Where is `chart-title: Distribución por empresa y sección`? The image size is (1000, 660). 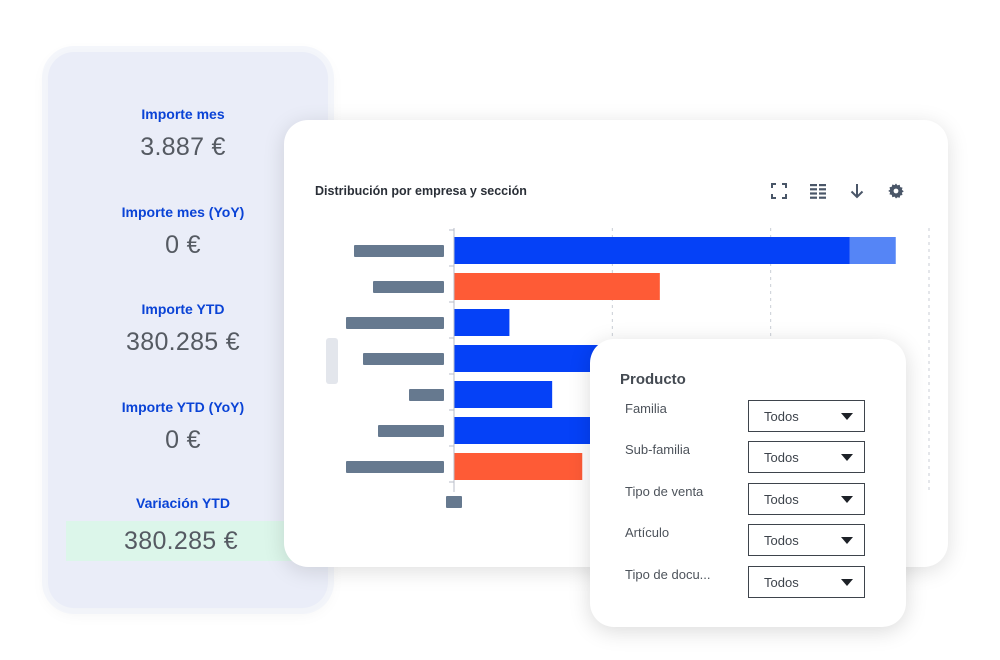
chart-title: Distribución por empresa y sección is located at coordinates (421, 191).